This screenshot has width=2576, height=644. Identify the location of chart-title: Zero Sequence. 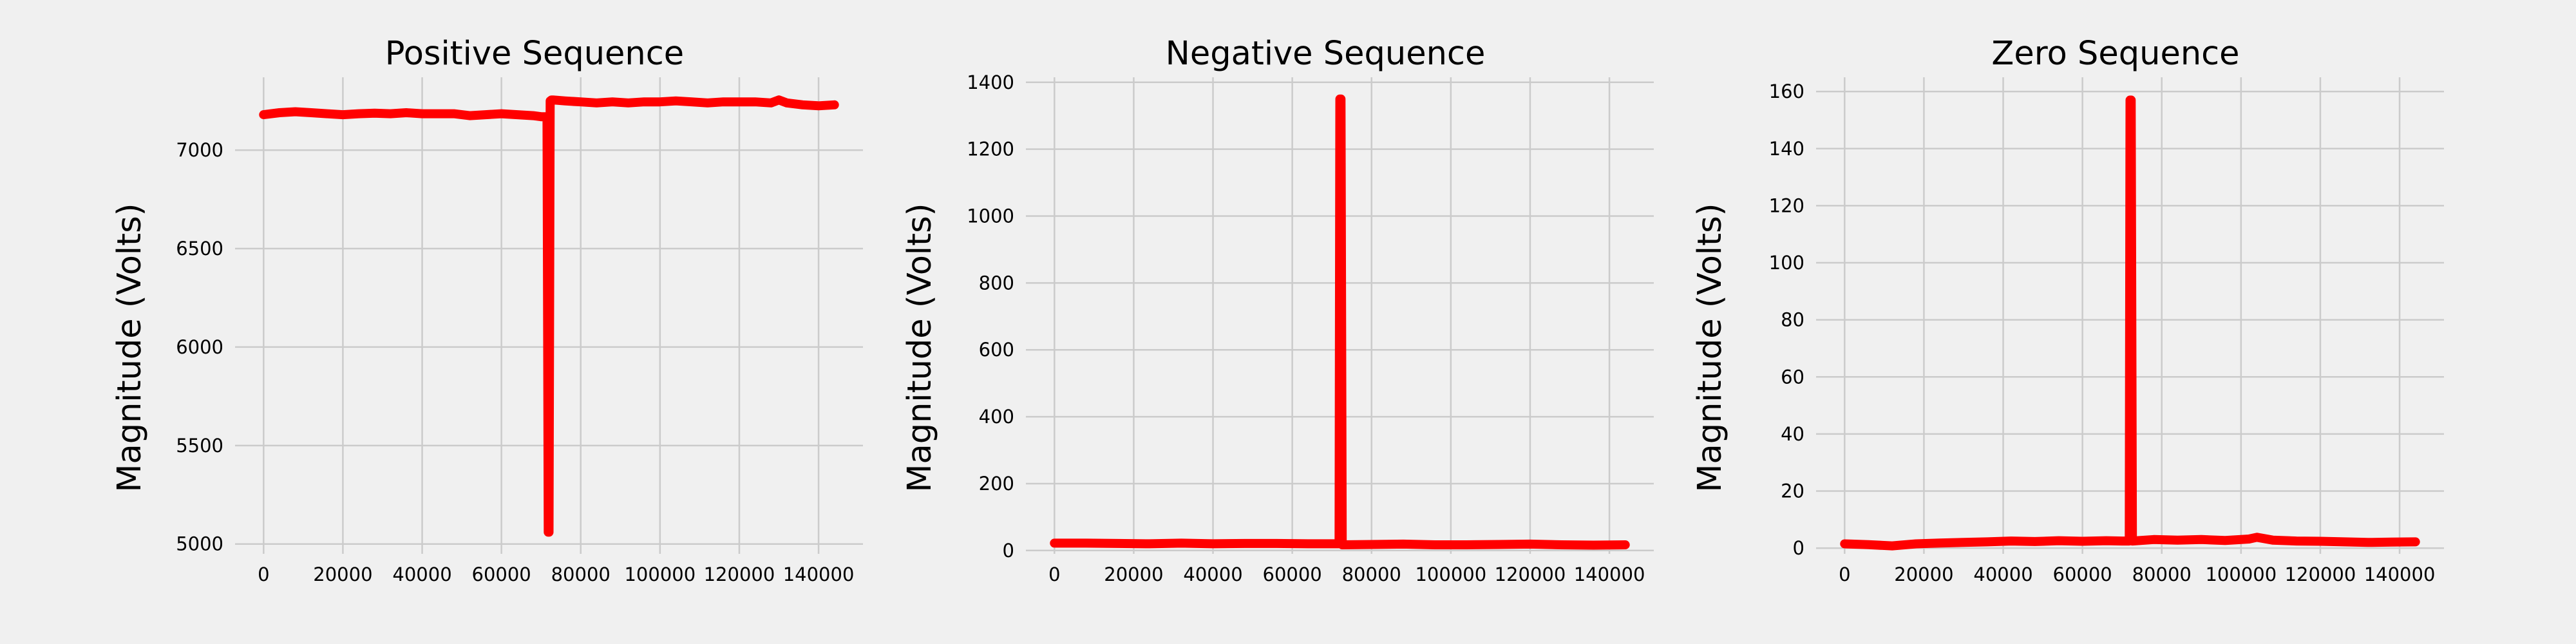
(2115, 54).